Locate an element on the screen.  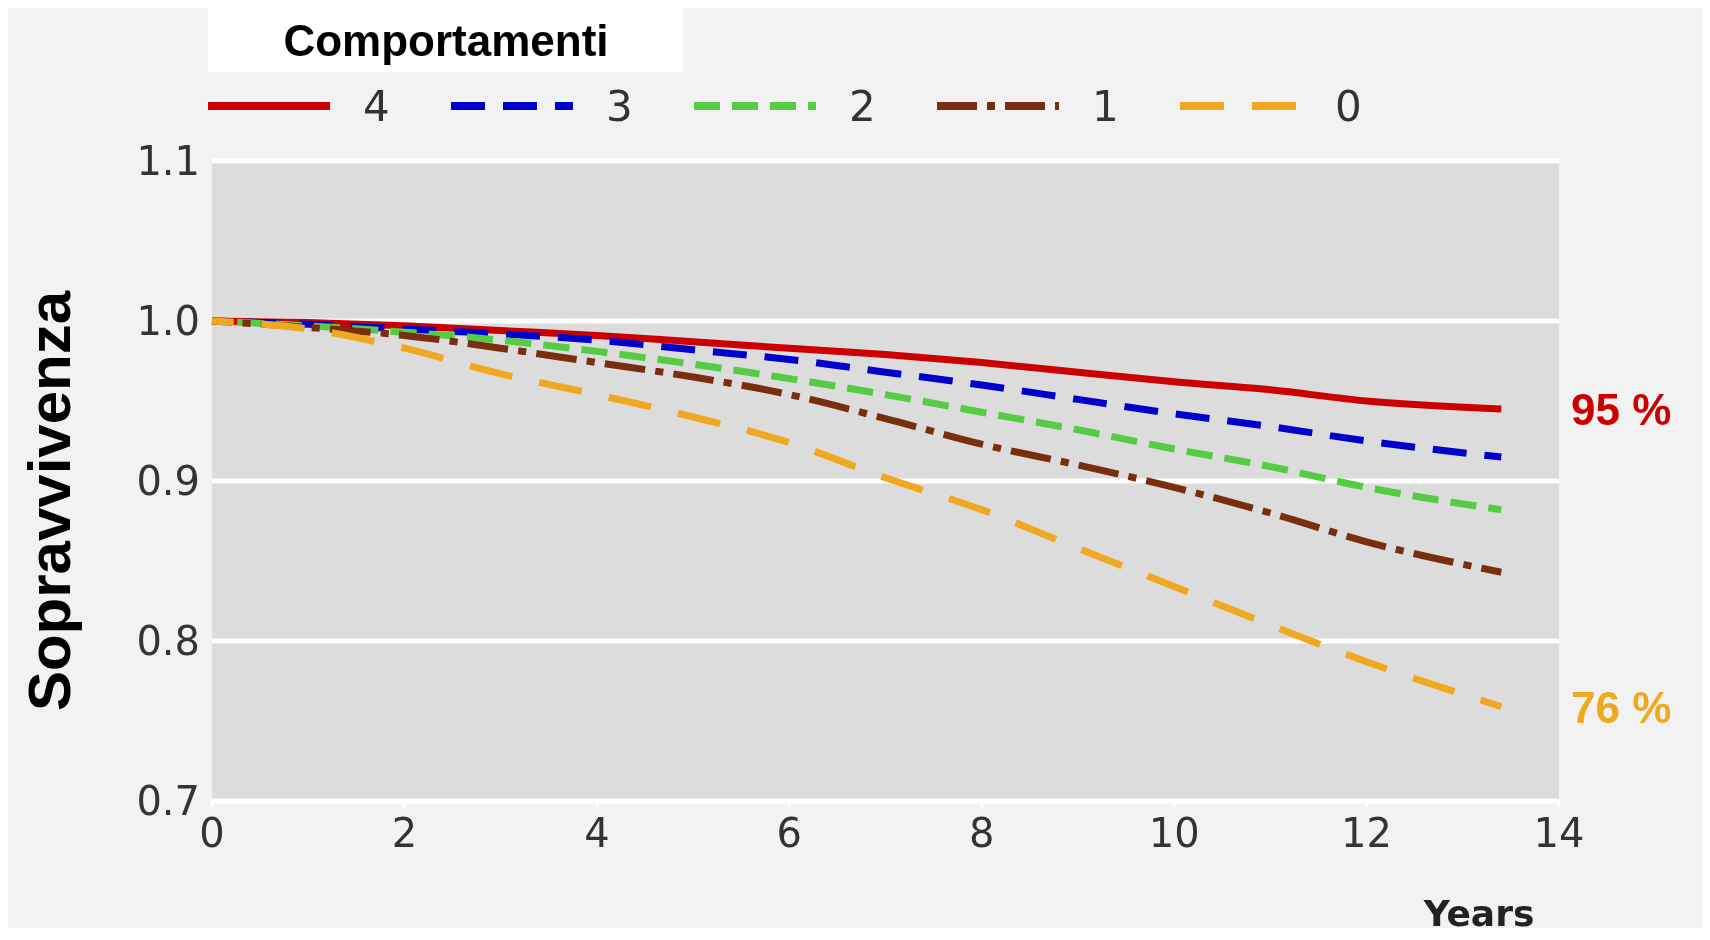
legend-label: 3 is located at coordinates (619, 106).